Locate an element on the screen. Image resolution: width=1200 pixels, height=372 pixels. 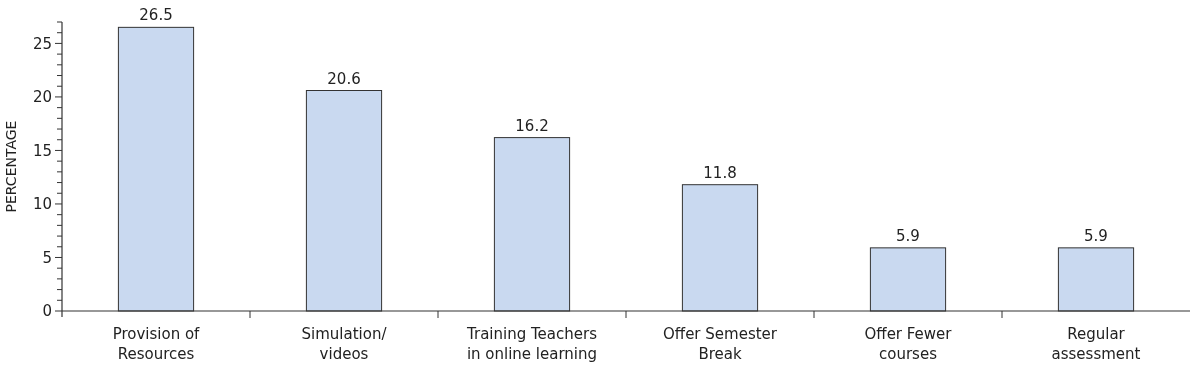
y-tick-label: 15 is located at coordinates (42, 150).